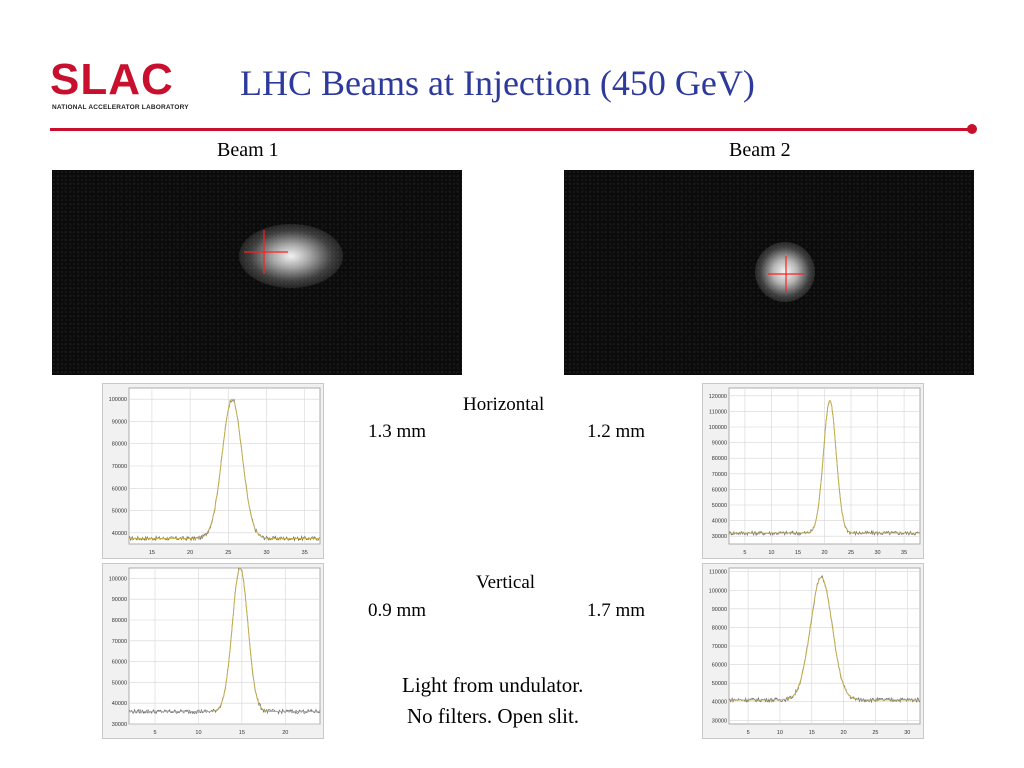 The height and width of the screenshot is (768, 1024). What do you see at coordinates (504, 404) in the screenshot?
I see `horizontal-label: Horizontal` at bounding box center [504, 404].